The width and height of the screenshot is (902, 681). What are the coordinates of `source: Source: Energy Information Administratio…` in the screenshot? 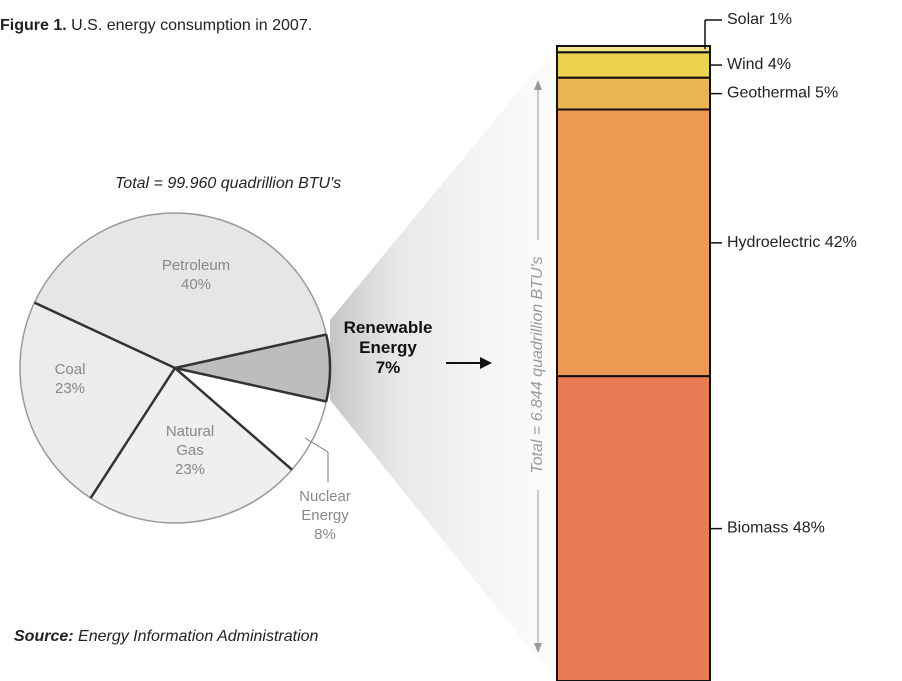 It's located at (166, 636).